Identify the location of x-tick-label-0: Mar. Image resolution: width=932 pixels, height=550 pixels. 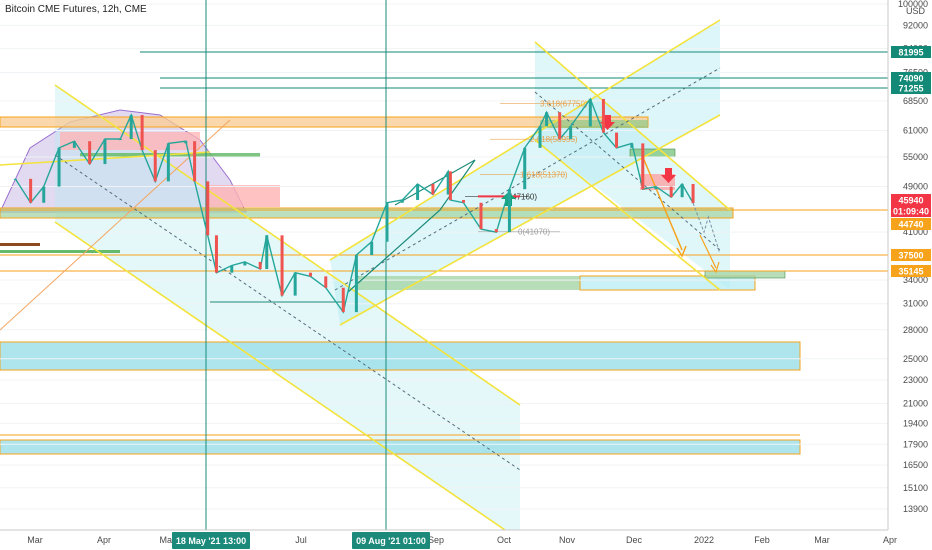
(35, 540).